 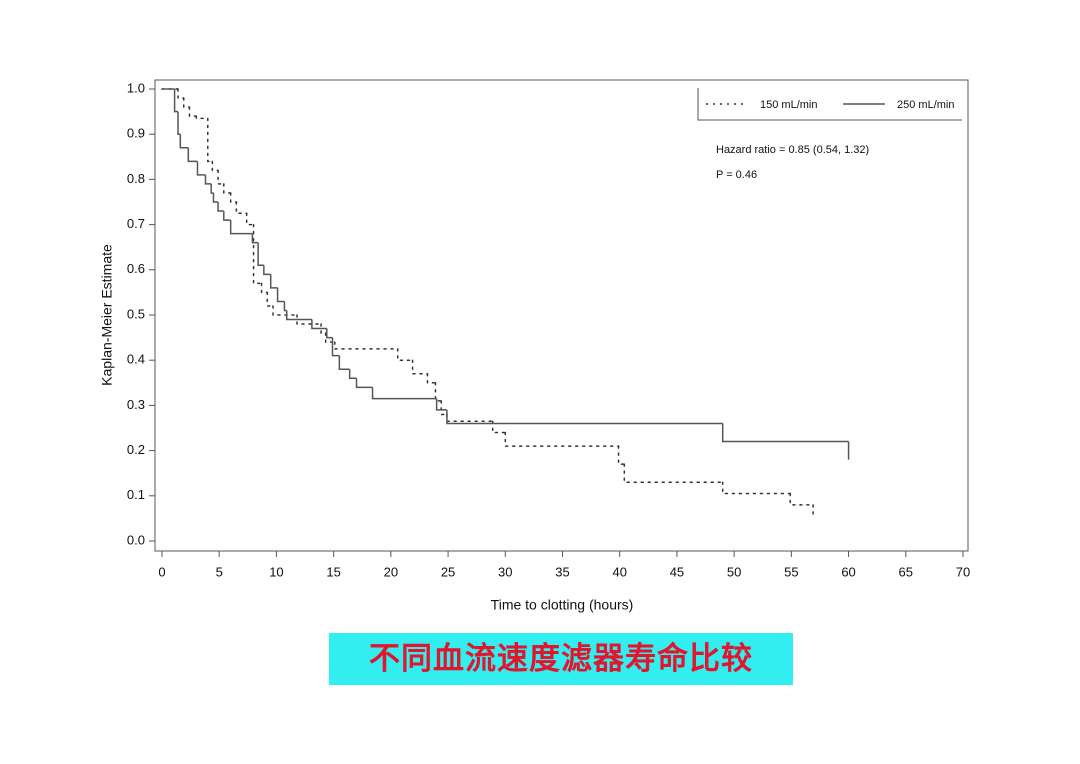 I want to click on caption: 不同血流速度滤器寿命比较, so click(x=561, y=659).